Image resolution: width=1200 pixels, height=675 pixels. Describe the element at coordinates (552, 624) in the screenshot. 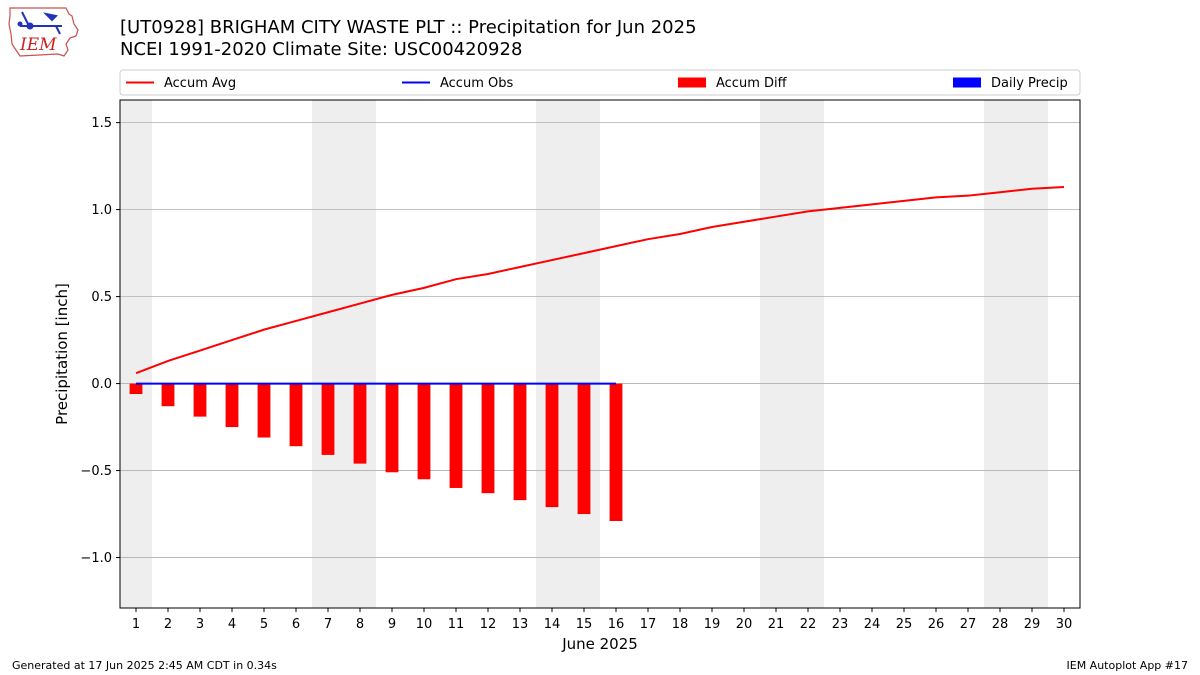

I see `x-tick-label: 14` at that location.